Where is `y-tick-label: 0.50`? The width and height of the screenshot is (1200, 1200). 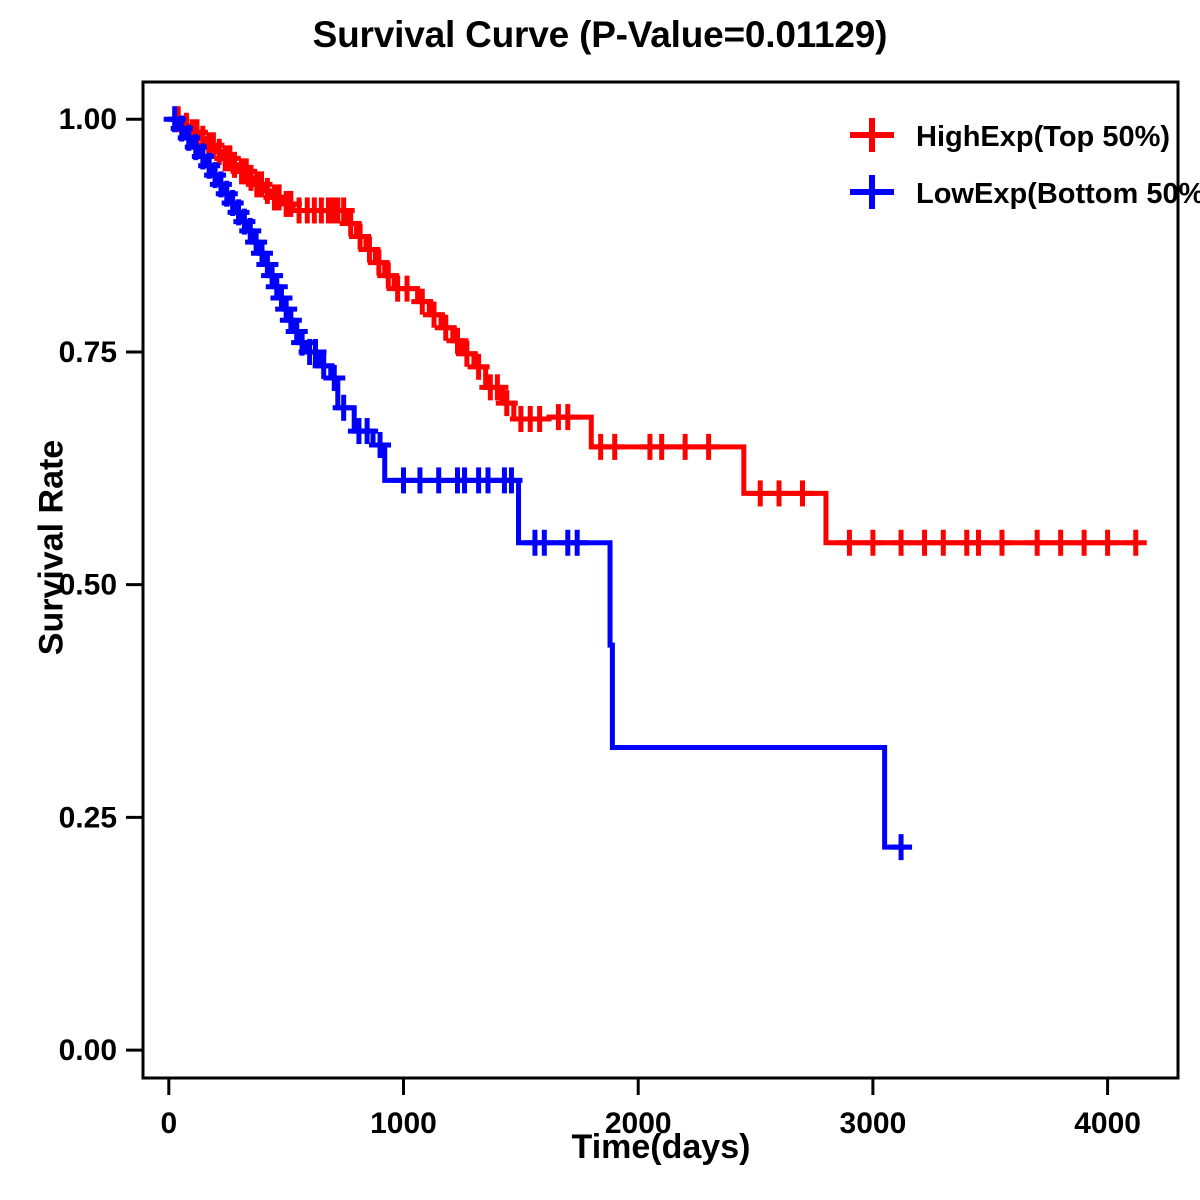 y-tick-label: 0.50 is located at coordinates (88, 585).